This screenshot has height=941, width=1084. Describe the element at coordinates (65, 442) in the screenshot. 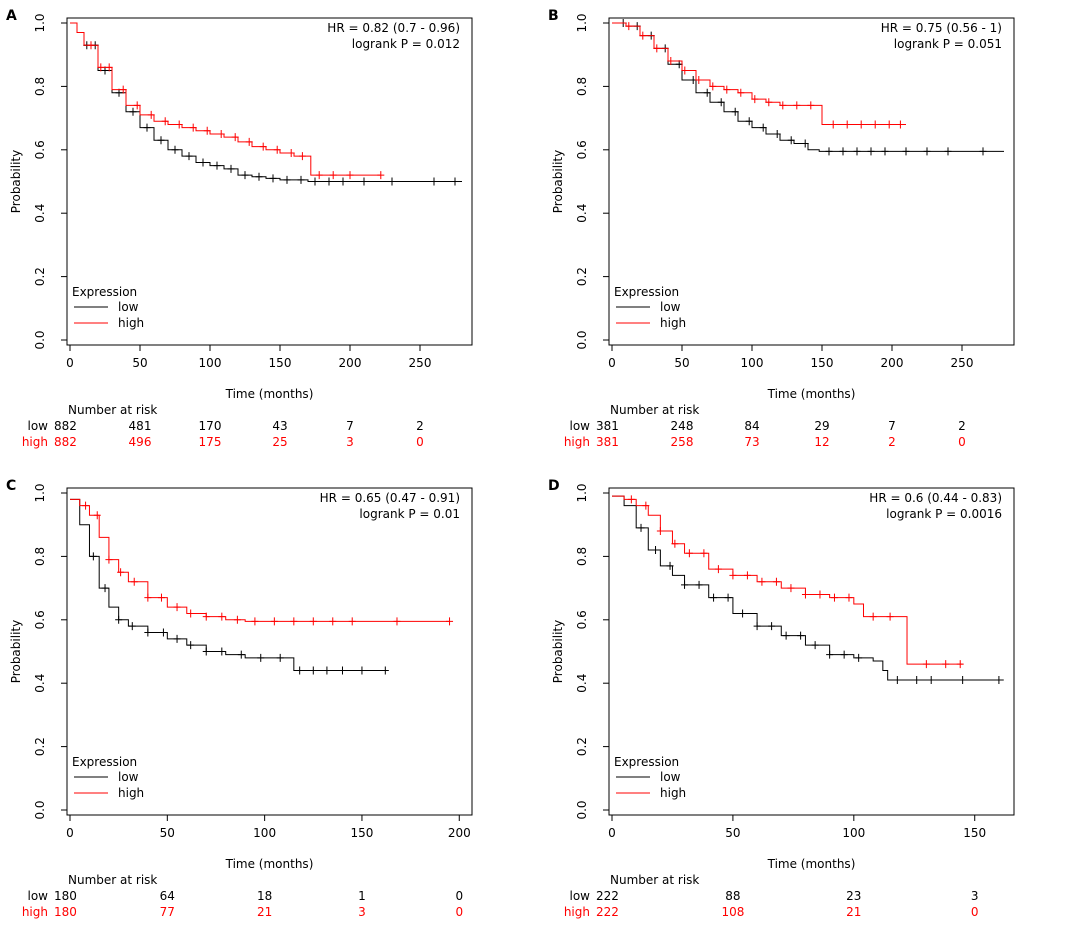

I see `risk-value: 882` at that location.